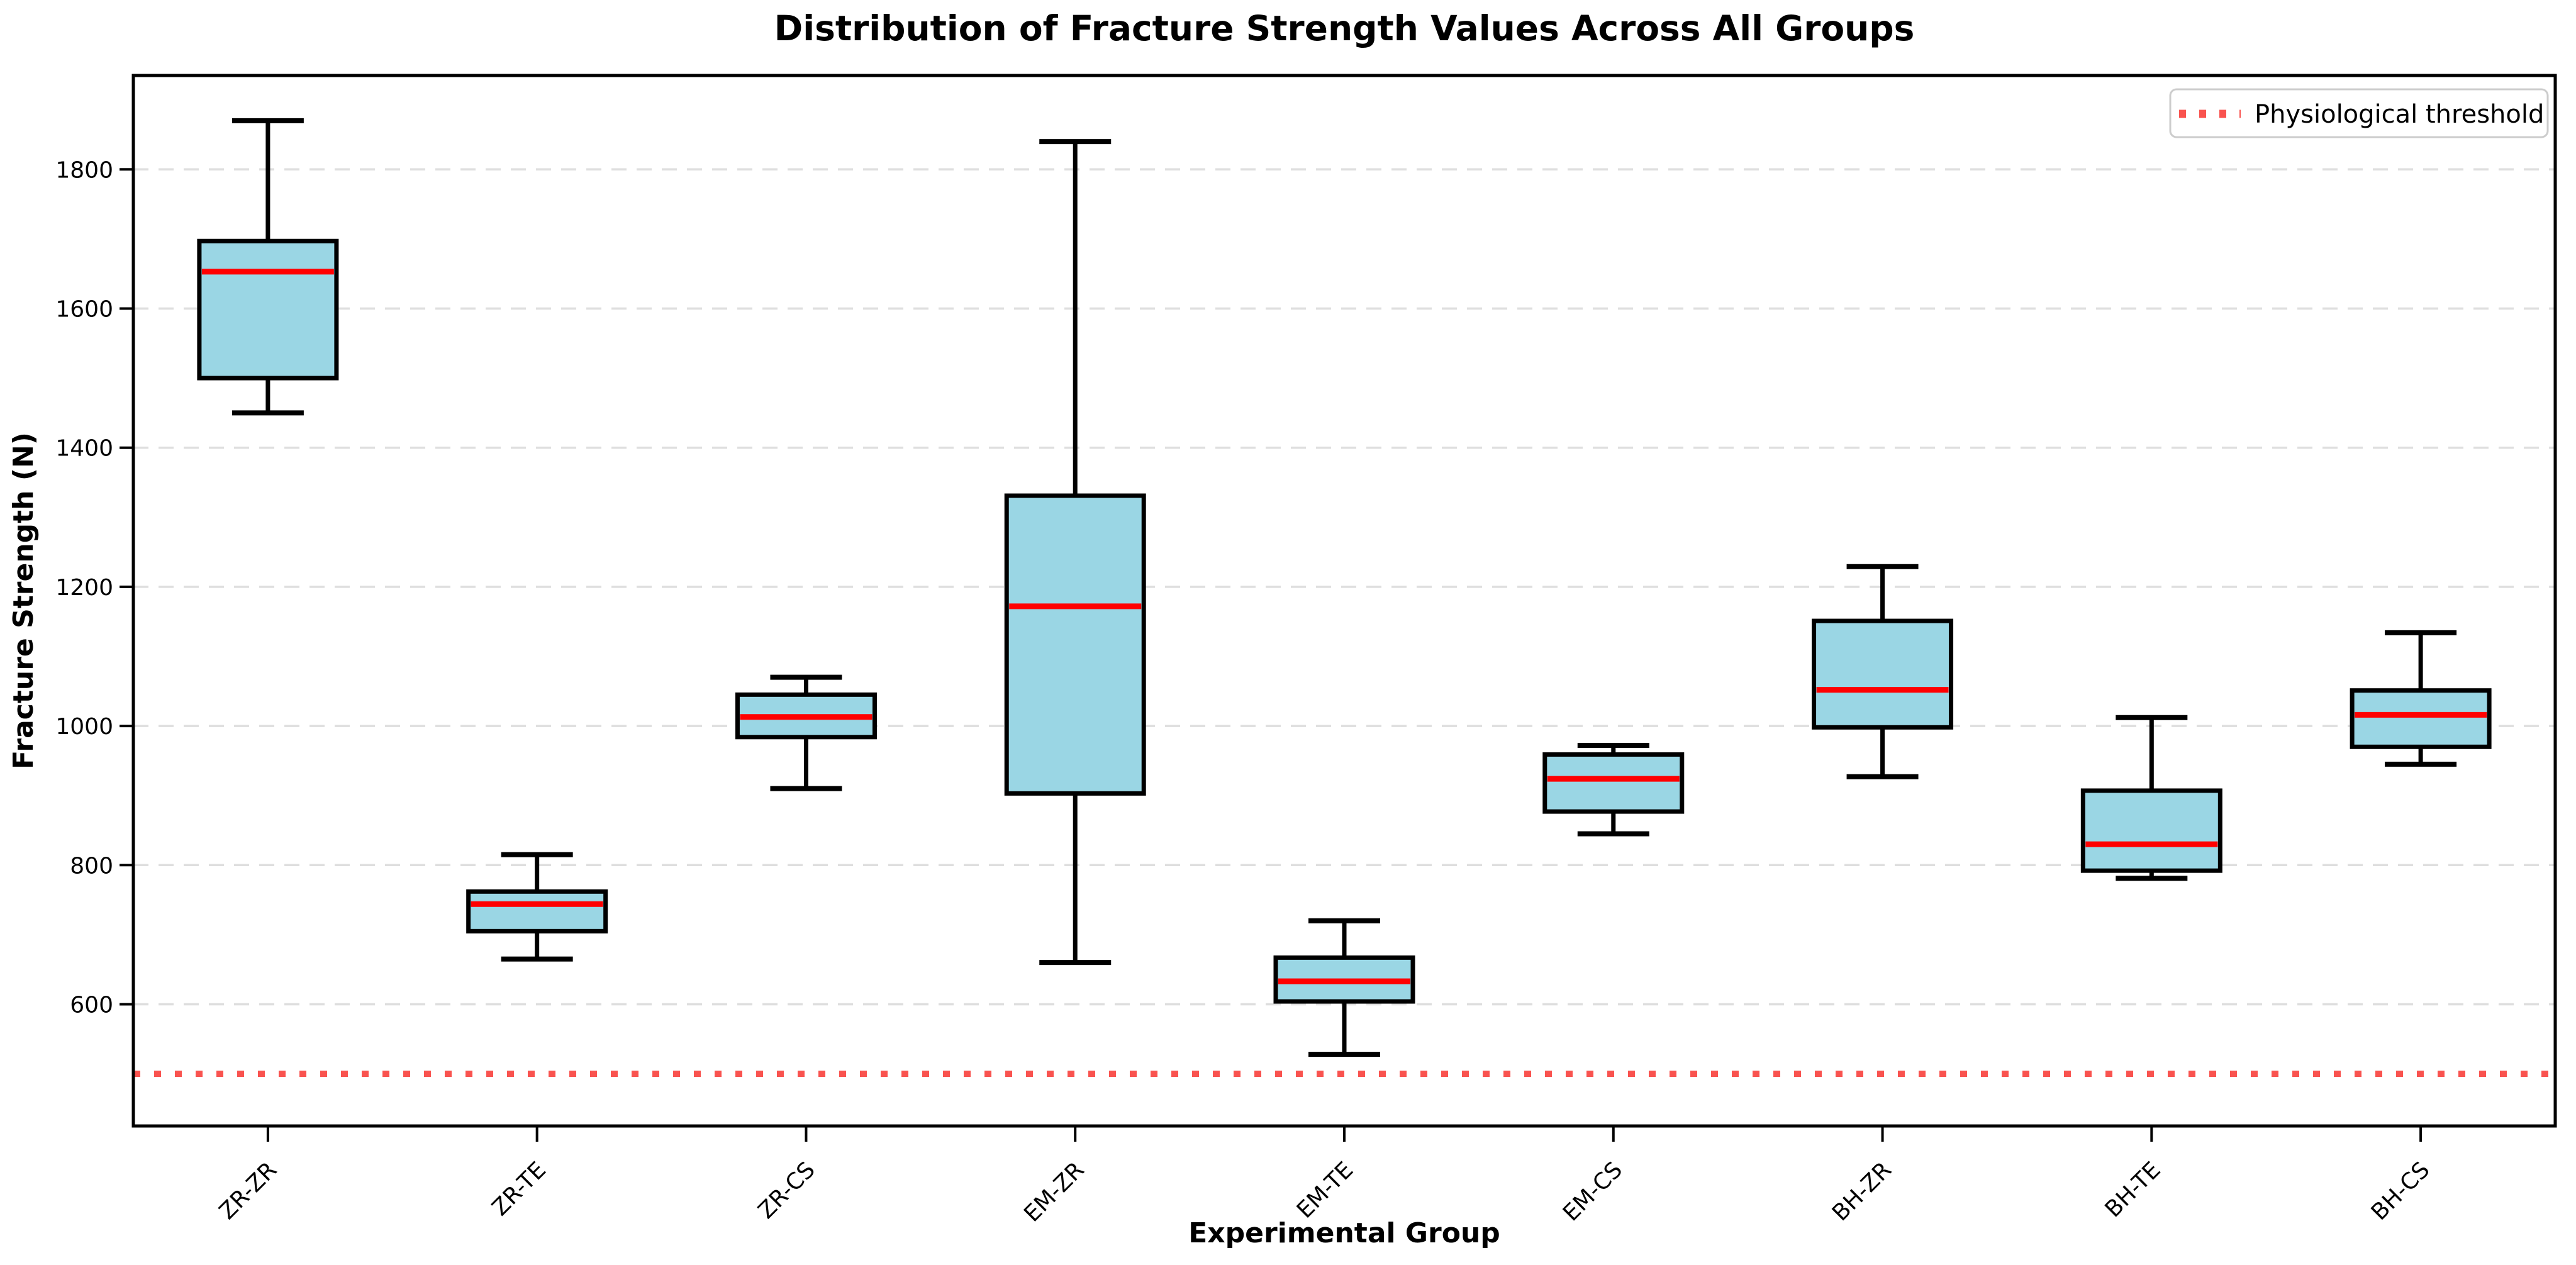  I want to click on box-ZR-ZR, so click(268, 267).